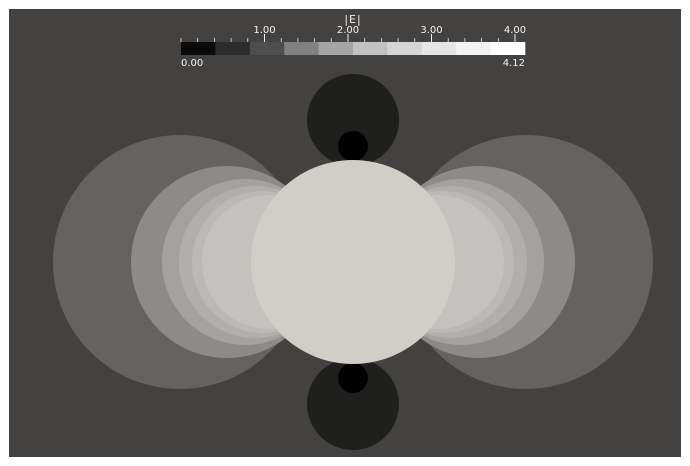 The image size is (690, 466). Describe the element at coordinates (348, 38) in the screenshot. I see `colorbar-ticks` at that location.